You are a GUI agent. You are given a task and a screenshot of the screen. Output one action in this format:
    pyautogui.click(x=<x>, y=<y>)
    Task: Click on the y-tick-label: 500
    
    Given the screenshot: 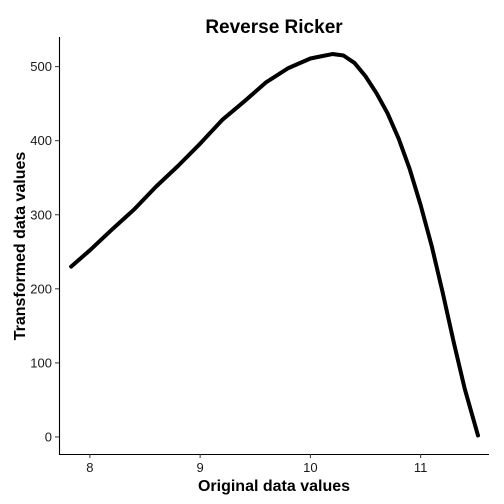 What is the action you would take?
    pyautogui.click(x=41, y=66)
    